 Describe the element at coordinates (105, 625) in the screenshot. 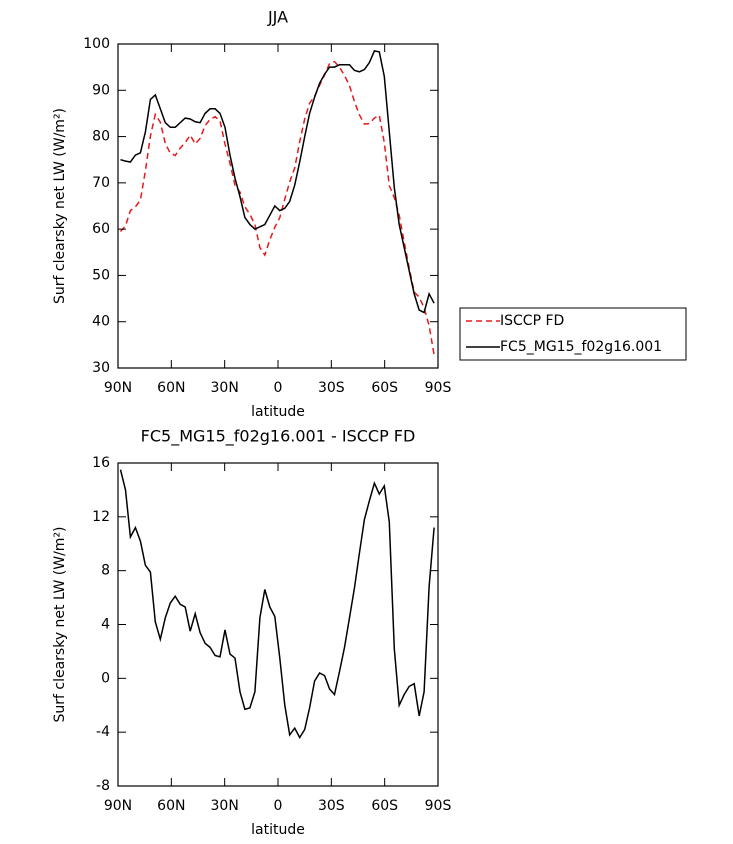

I see `y-tick-label: 4` at that location.